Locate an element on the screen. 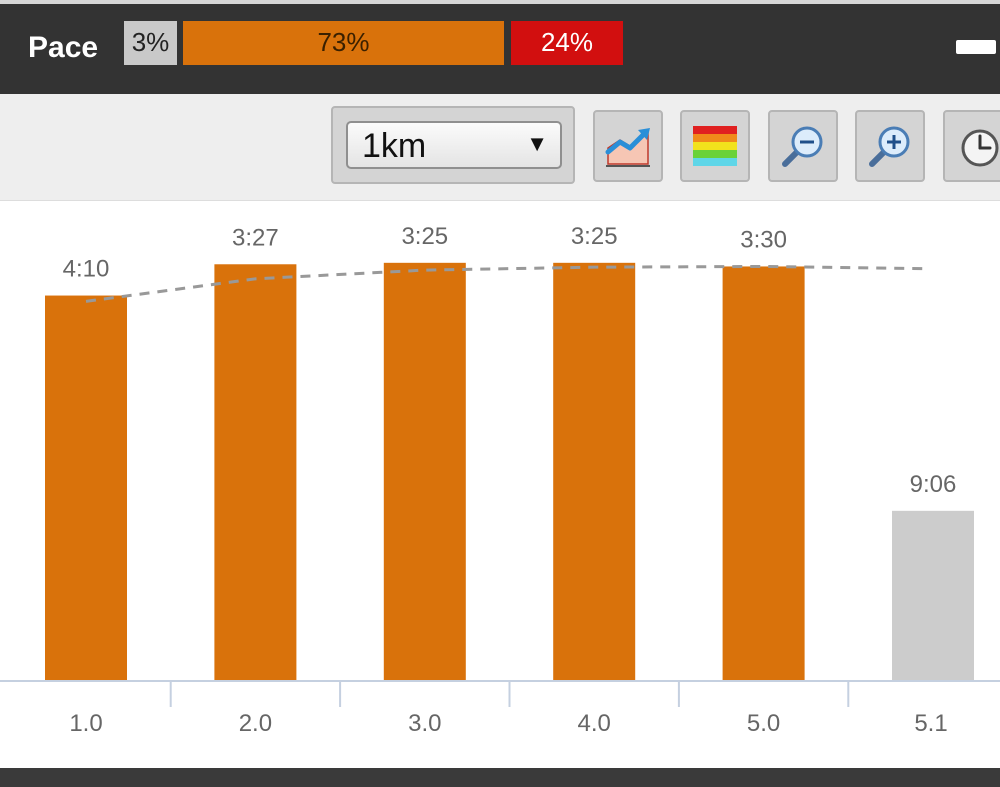 This screenshot has width=1000, height=787. zone-easy-segment: 3% is located at coordinates (150, 43).